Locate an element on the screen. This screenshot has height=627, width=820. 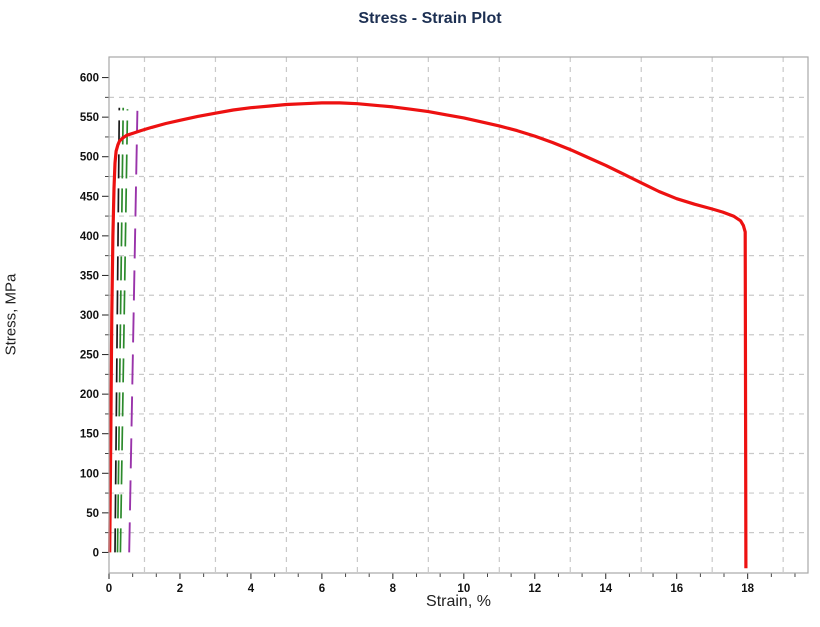
y-tick-label: 550 is located at coordinates (89, 118).